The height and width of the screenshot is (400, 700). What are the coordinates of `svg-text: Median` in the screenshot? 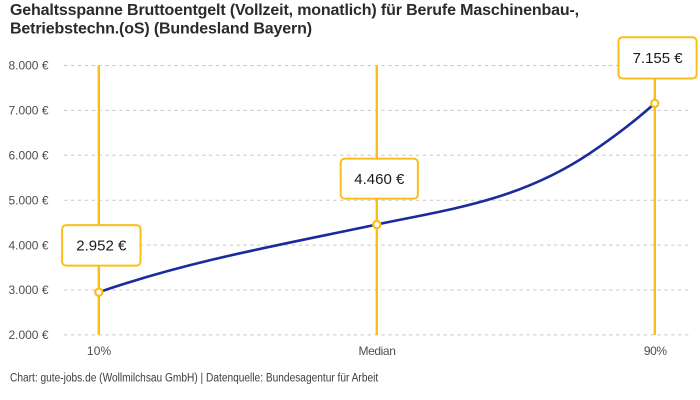 It's located at (377, 351).